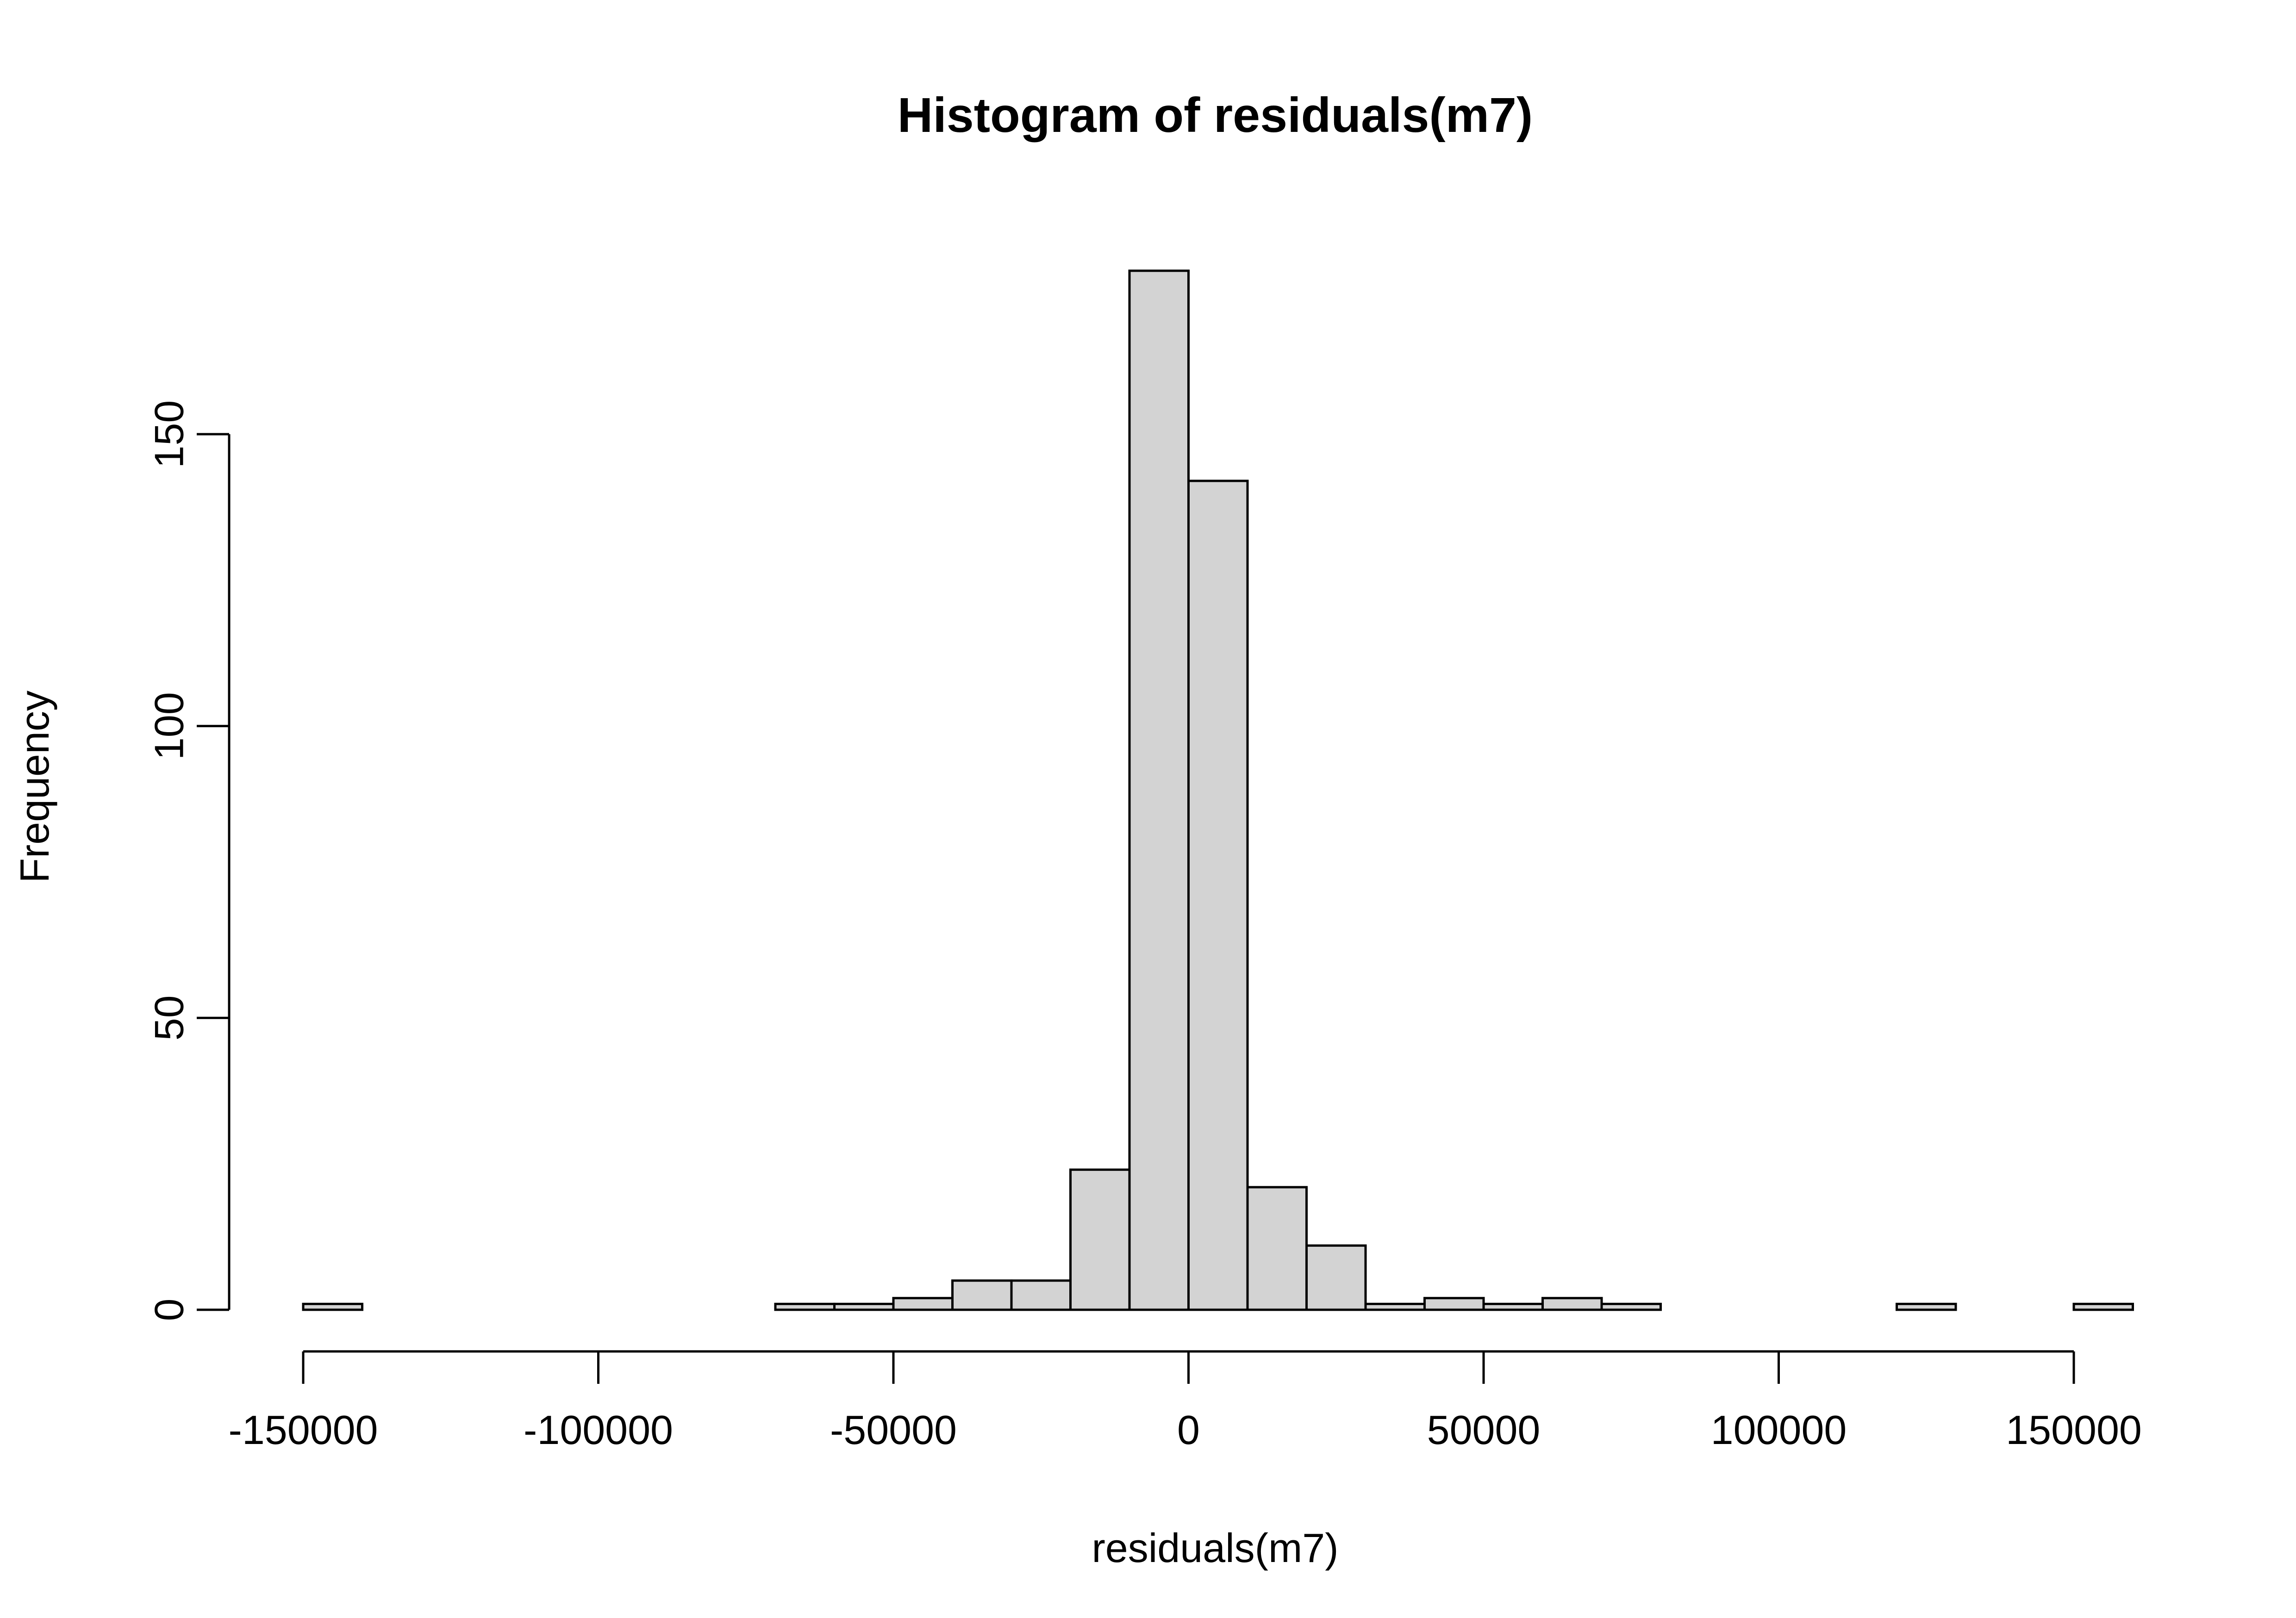 The height and width of the screenshot is (1618, 2296). What do you see at coordinates (303, 1430) in the screenshot?
I see `x-tick-label: -150000` at bounding box center [303, 1430].